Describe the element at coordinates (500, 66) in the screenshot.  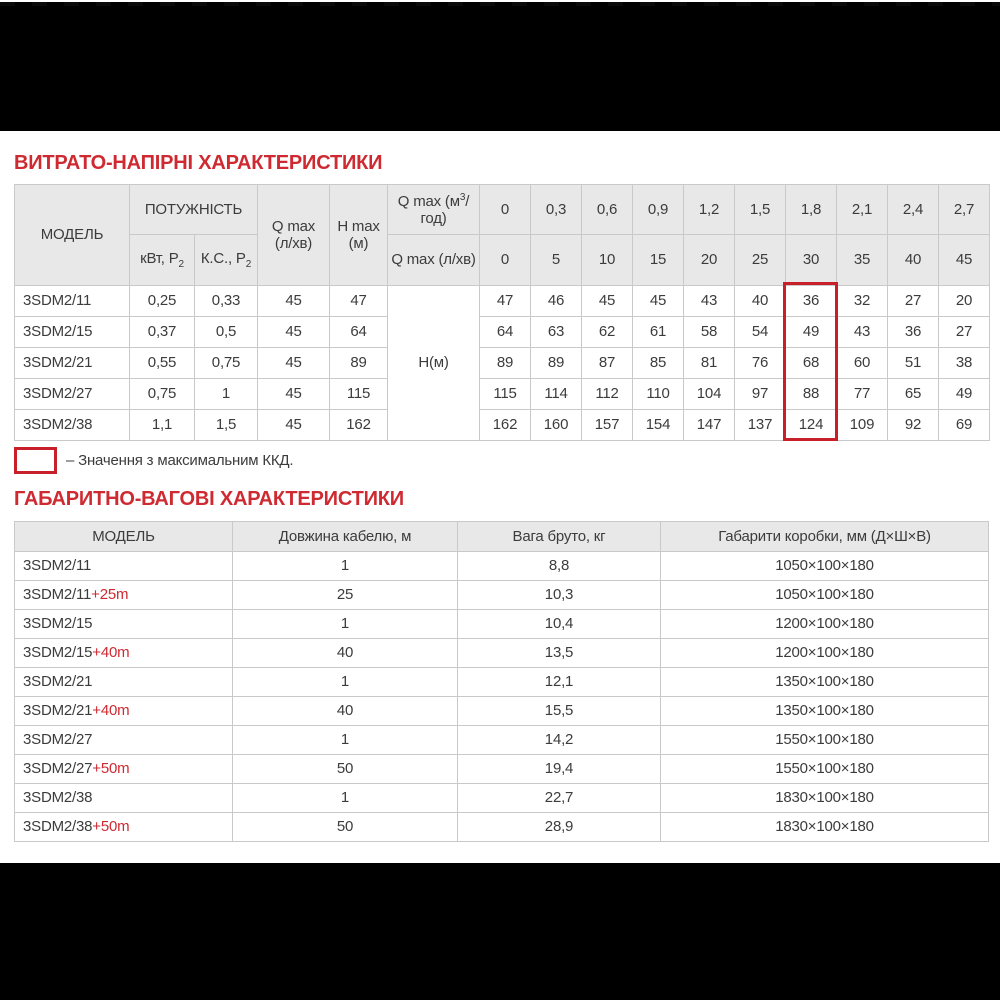
I see `top-black-bar` at that location.